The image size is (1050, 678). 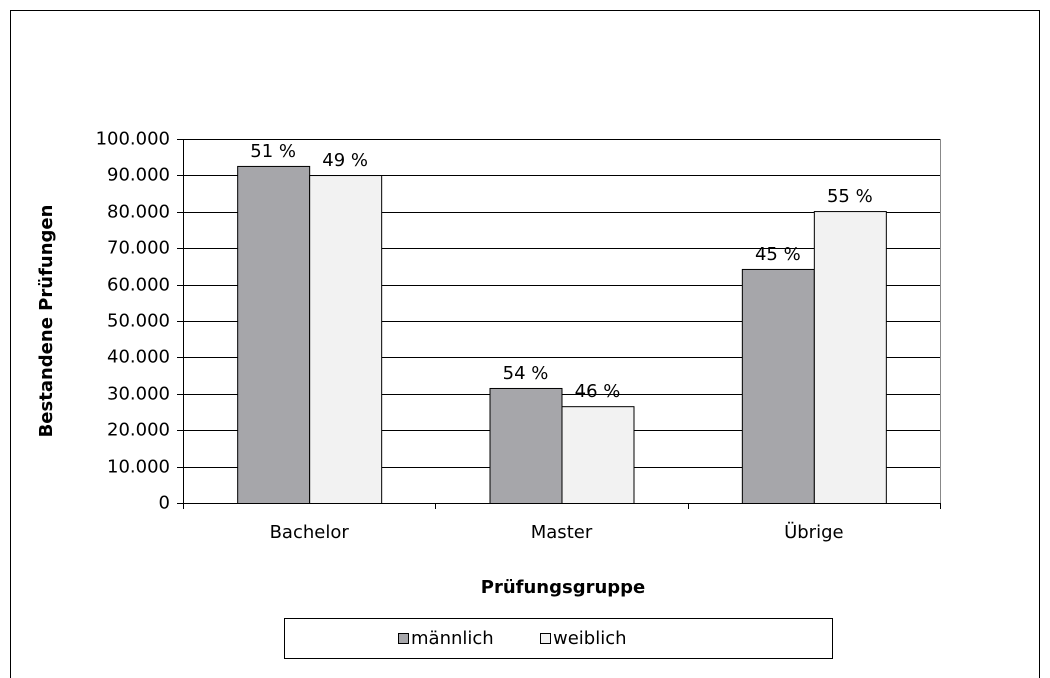 What do you see at coordinates (138, 357) in the screenshot?
I see `y-tick-label: 40.000` at bounding box center [138, 357].